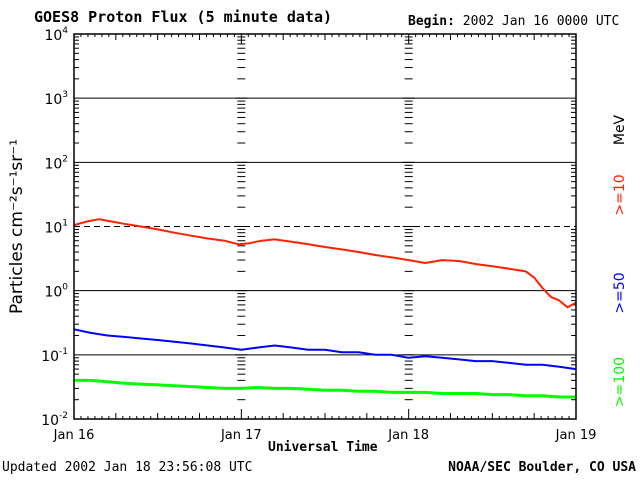  What do you see at coordinates (56, 99) in the screenshot?
I see `y-tick-label: 10³` at bounding box center [56, 99].